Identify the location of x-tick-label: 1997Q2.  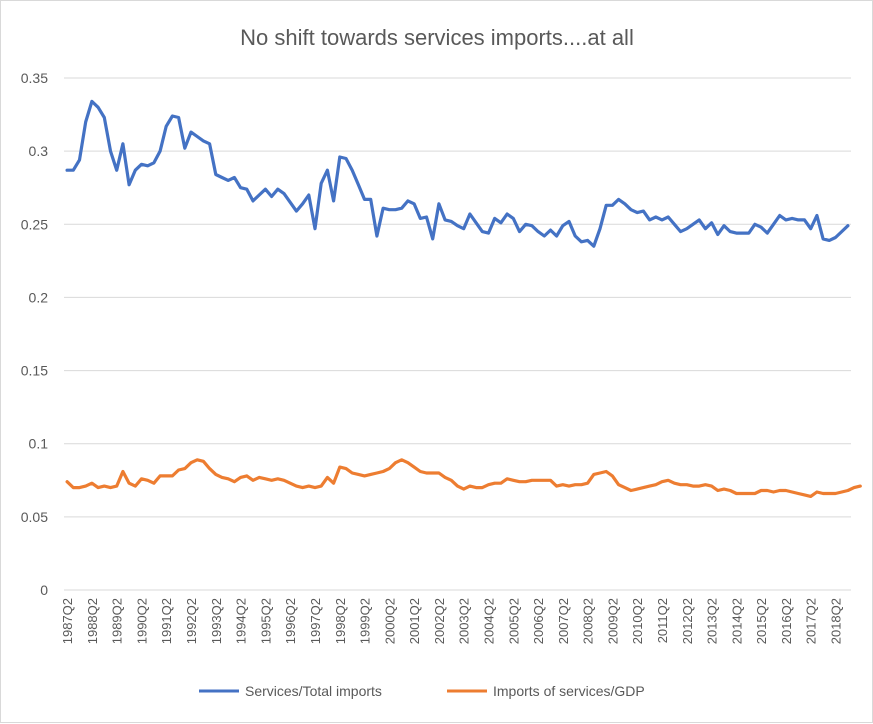
(315, 621).